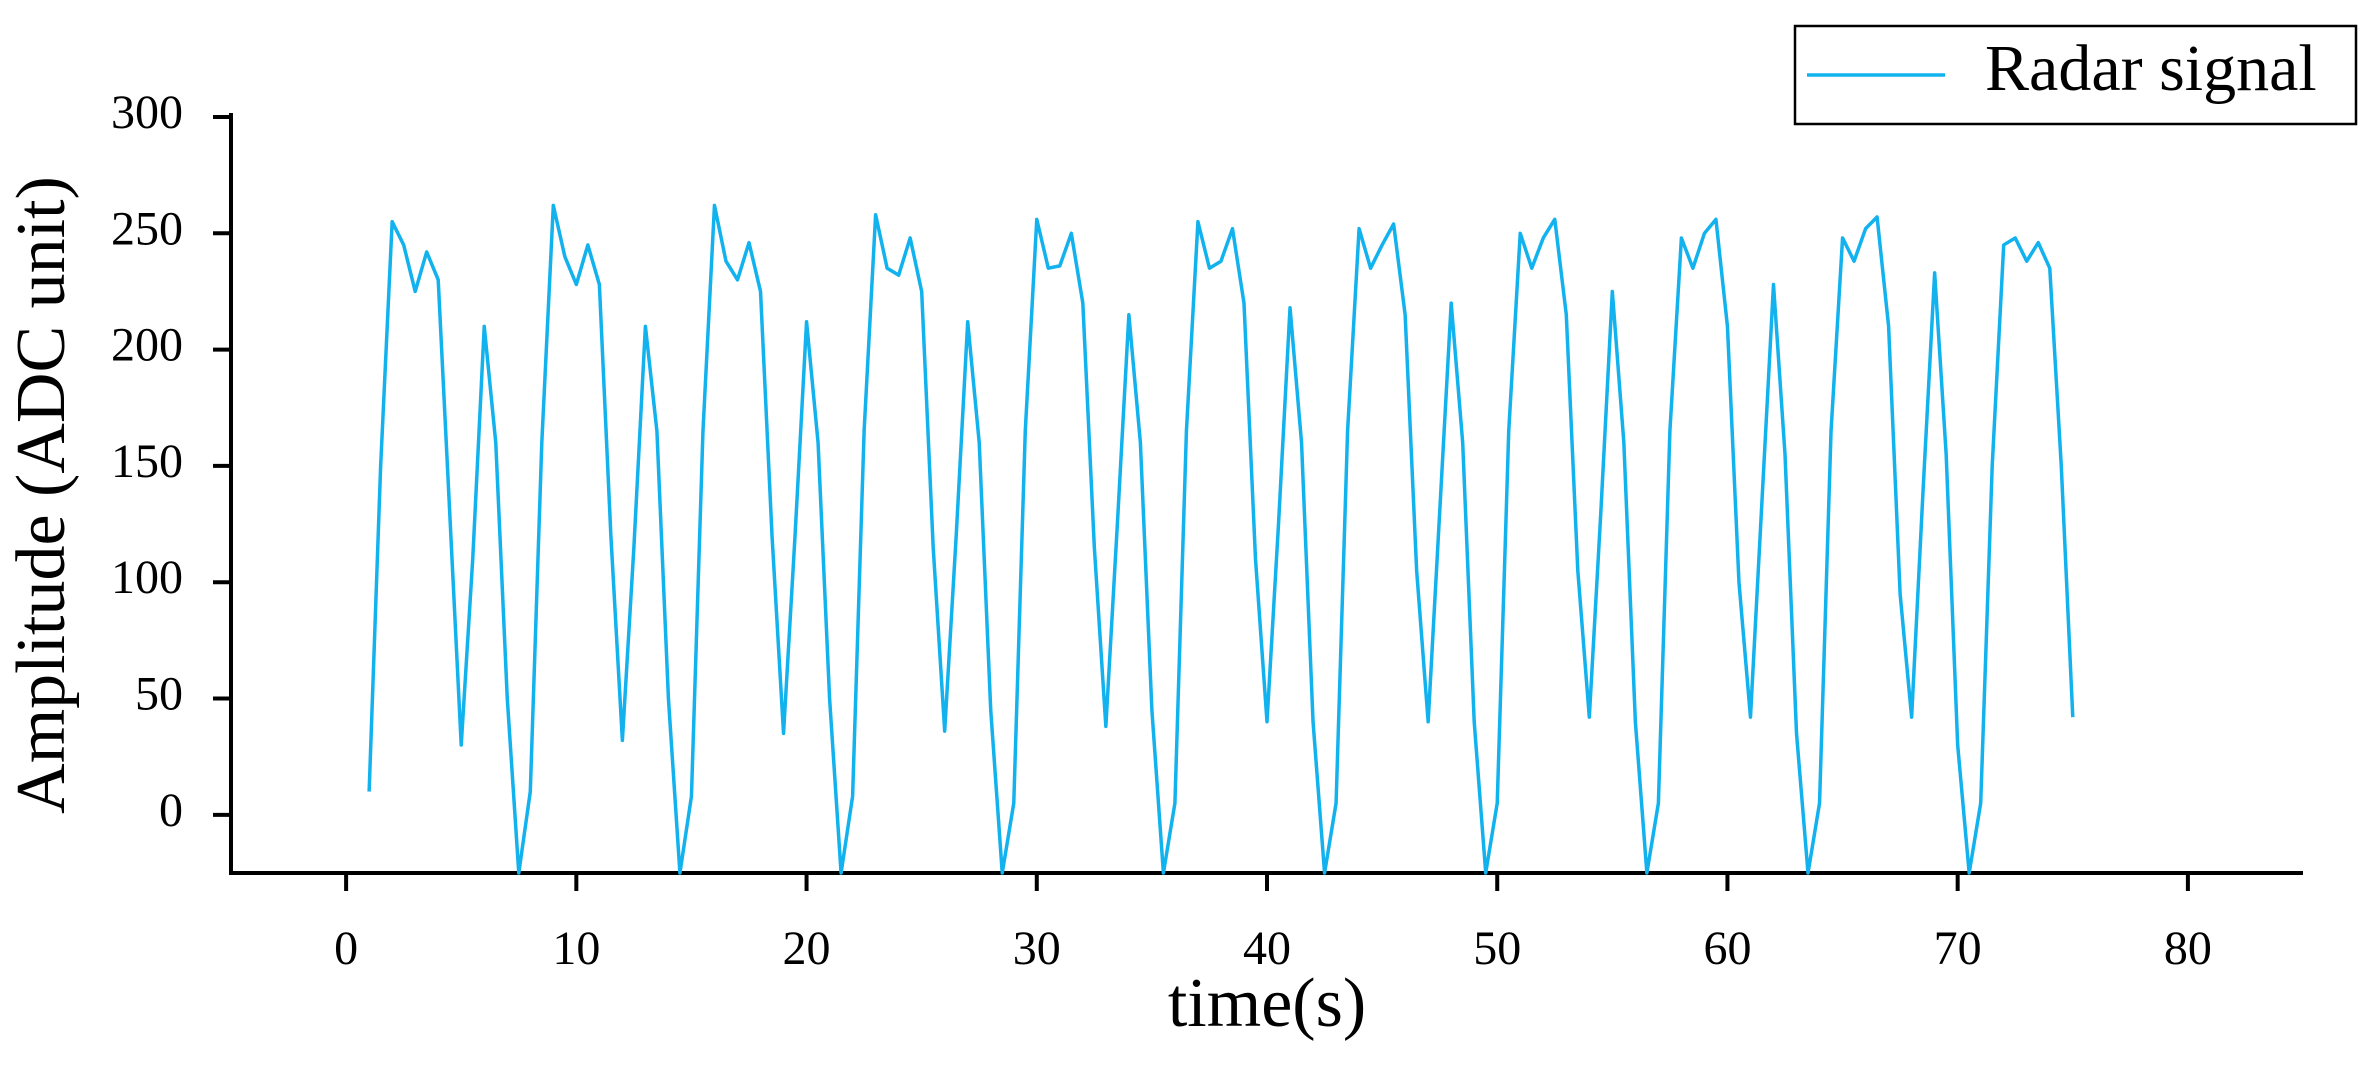 The image size is (2379, 1070). Describe the element at coordinates (1497, 948) in the screenshot. I see `x-tick-label: 50` at that location.